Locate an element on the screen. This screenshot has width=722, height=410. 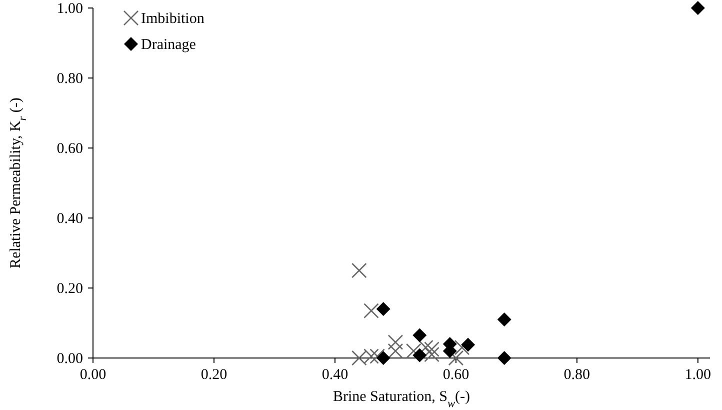
y-tick-label: 0.40 is located at coordinates (69, 219).